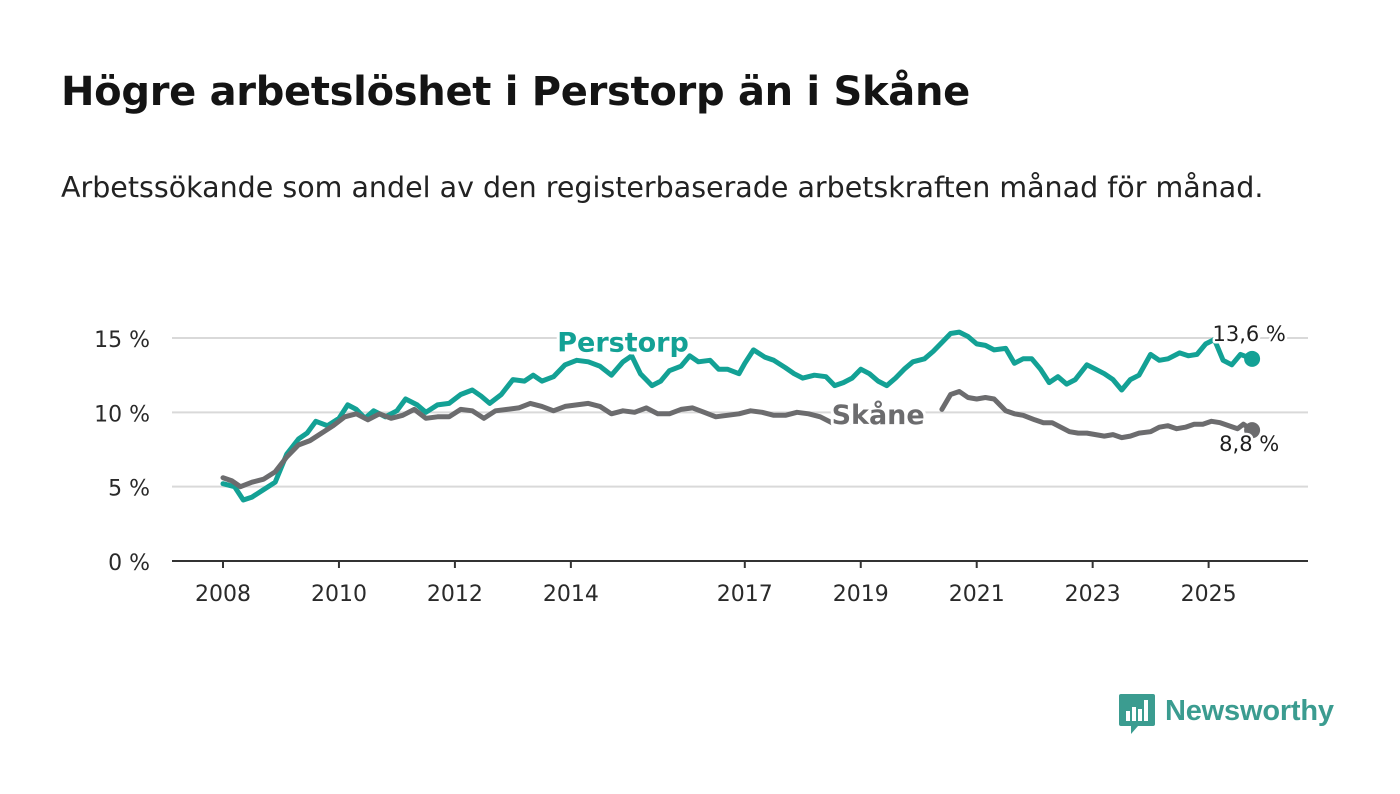 This screenshot has width=1400, height=794. What do you see at coordinates (921, 388) in the screenshot?
I see `series-labels: Perstorp 13,6 % Skåne 8,8 %` at bounding box center [921, 388].